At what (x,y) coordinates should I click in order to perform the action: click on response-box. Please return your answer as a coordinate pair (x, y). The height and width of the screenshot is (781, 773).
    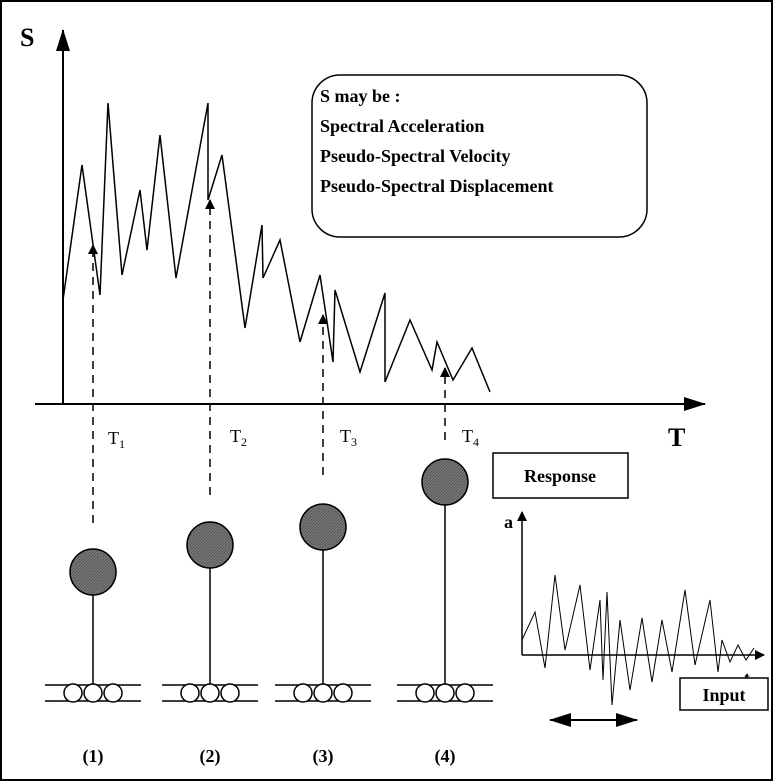
    Looking at the image, I should click on (560, 475).